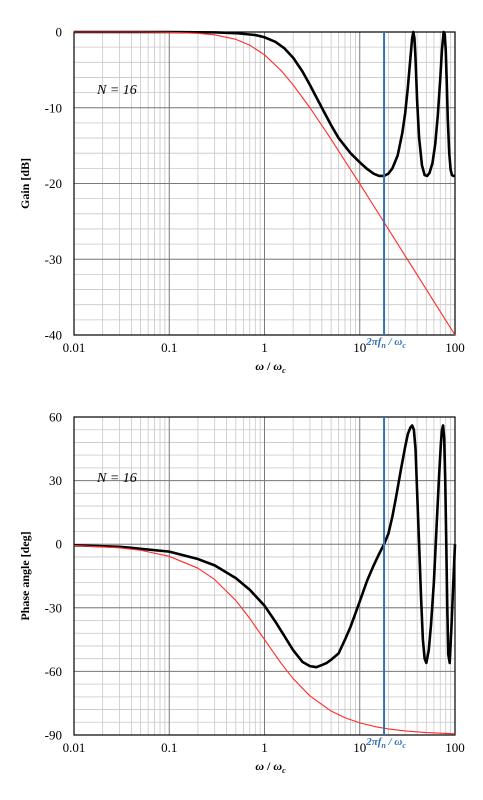 This screenshot has width=483, height=800. I want to click on y-tick-label: 30, so click(55, 480).